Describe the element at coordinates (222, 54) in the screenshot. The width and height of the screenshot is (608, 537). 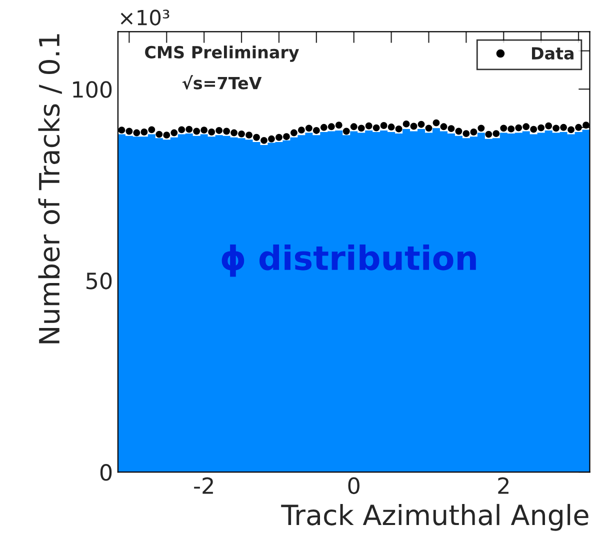
I see `annotation: CMS Preliminary` at that location.